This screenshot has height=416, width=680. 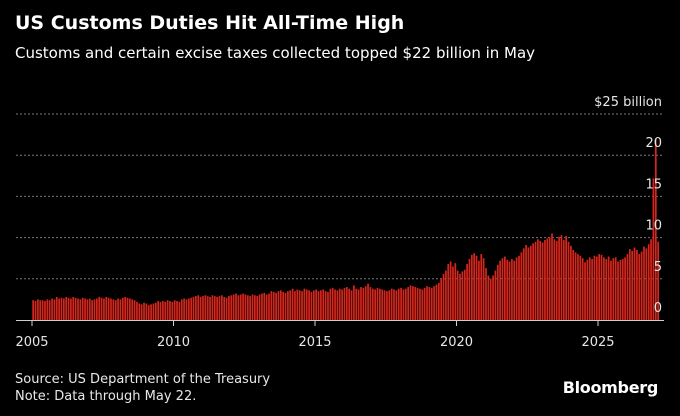 I want to click on y-tick-label: 5, so click(x=658, y=267).